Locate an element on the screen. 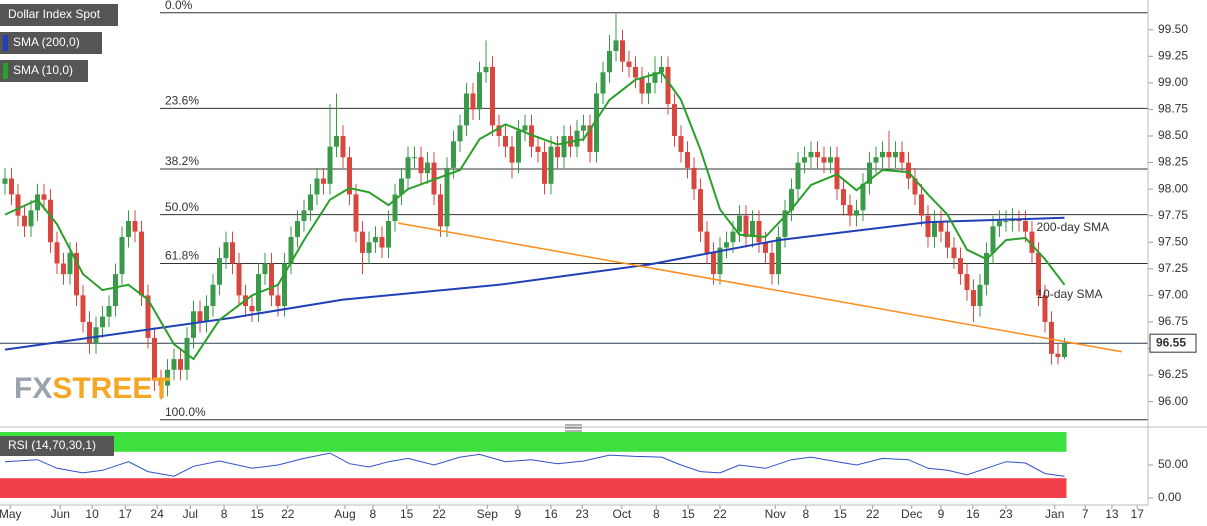  y-tick-label: 97.25 is located at coordinates (1173, 268).